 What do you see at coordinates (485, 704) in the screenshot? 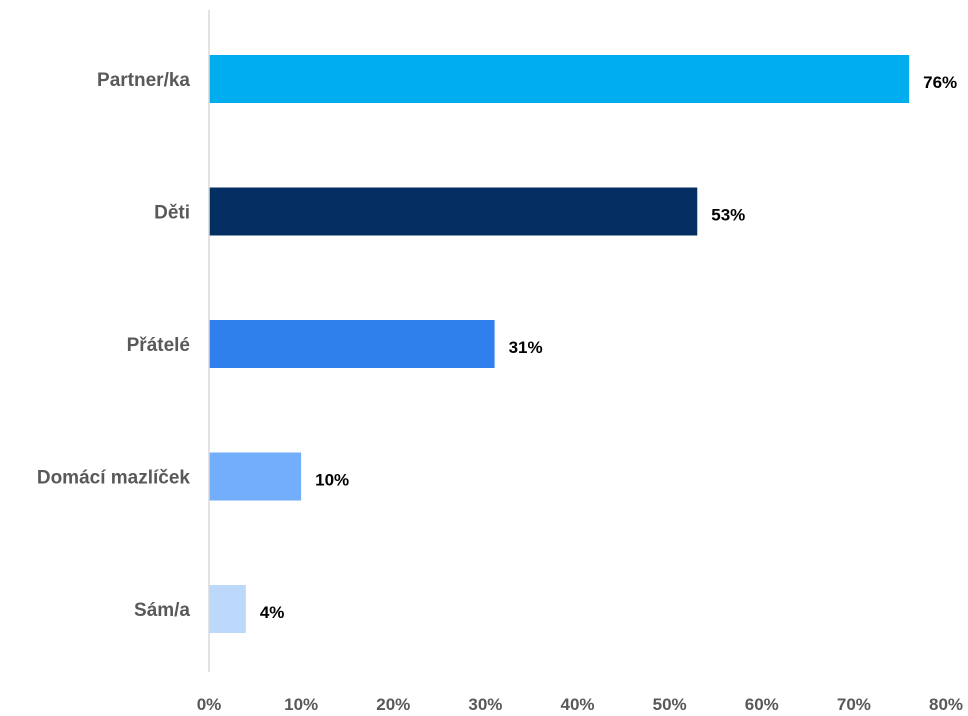
I see `x-tick-label: 30%` at bounding box center [485, 704].